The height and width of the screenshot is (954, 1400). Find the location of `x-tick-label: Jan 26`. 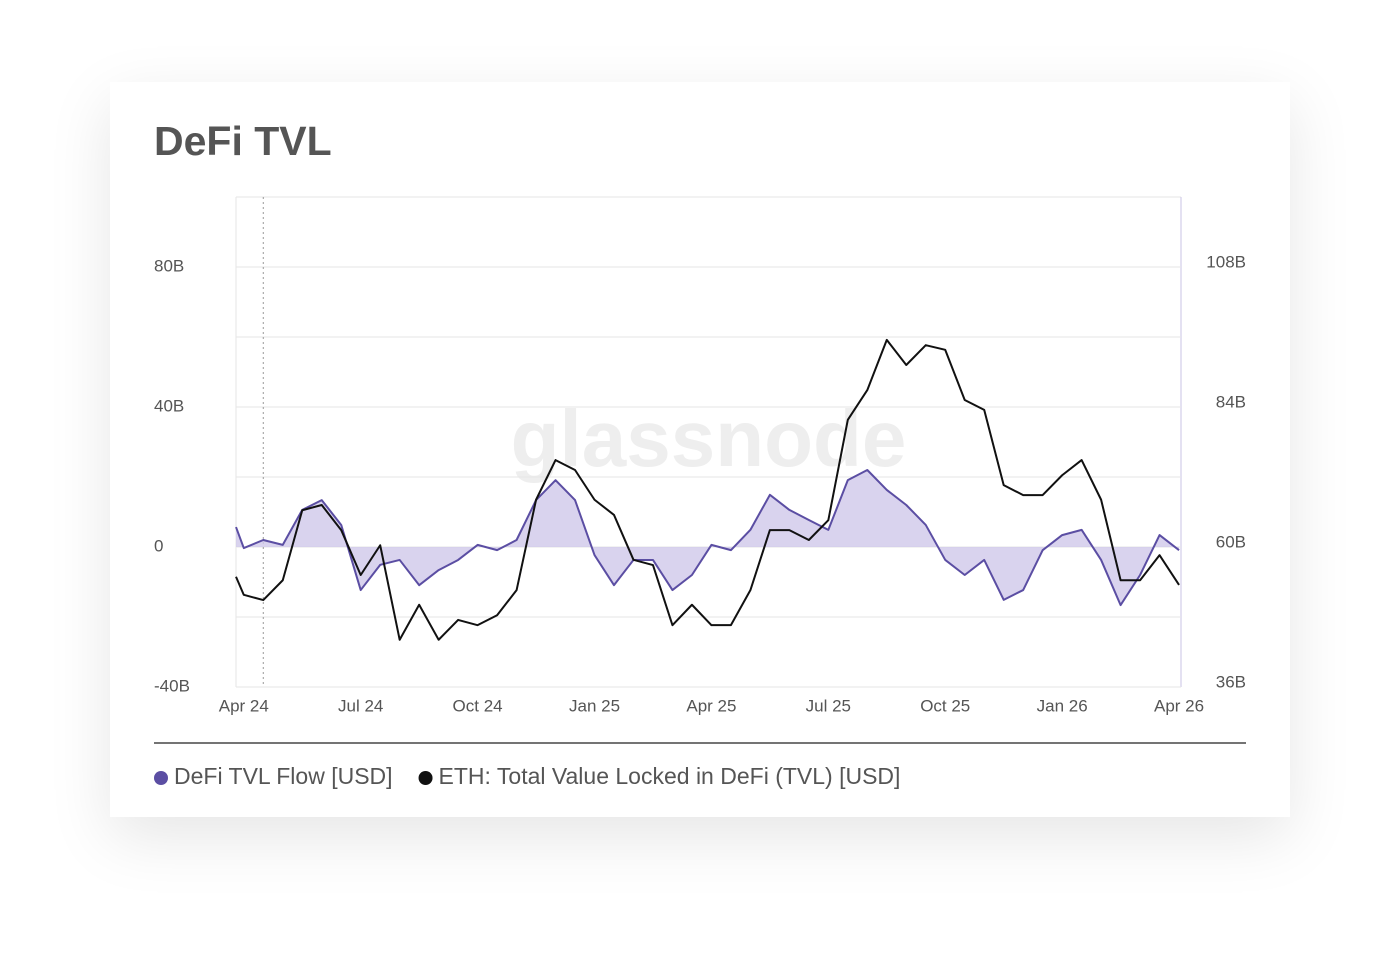

x-tick-label: Jan 26 is located at coordinates (1062, 705).